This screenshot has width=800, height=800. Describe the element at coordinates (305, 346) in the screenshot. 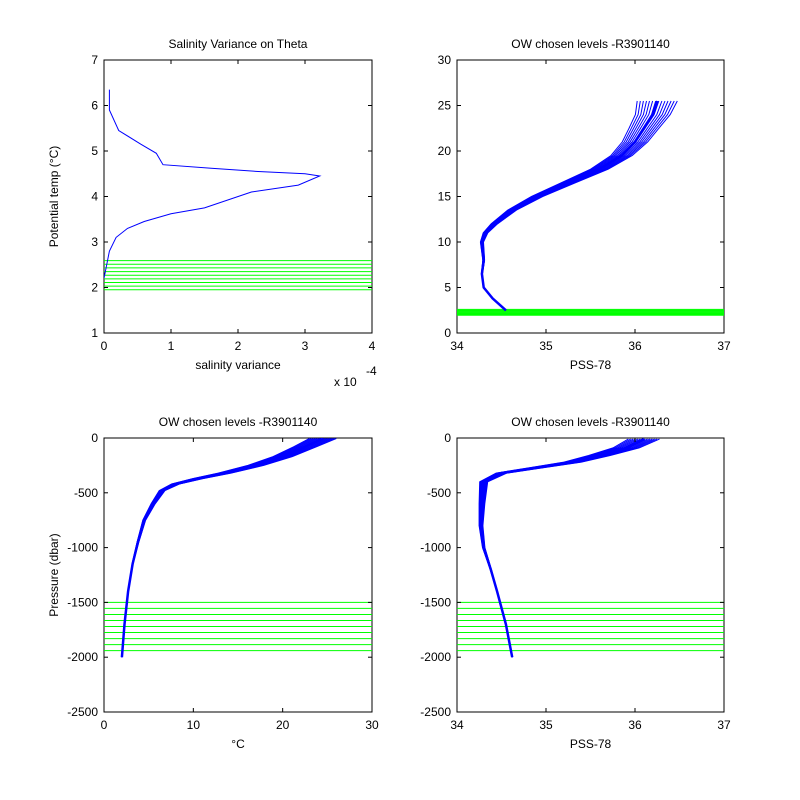

I see `x-tick-label: 3` at that location.